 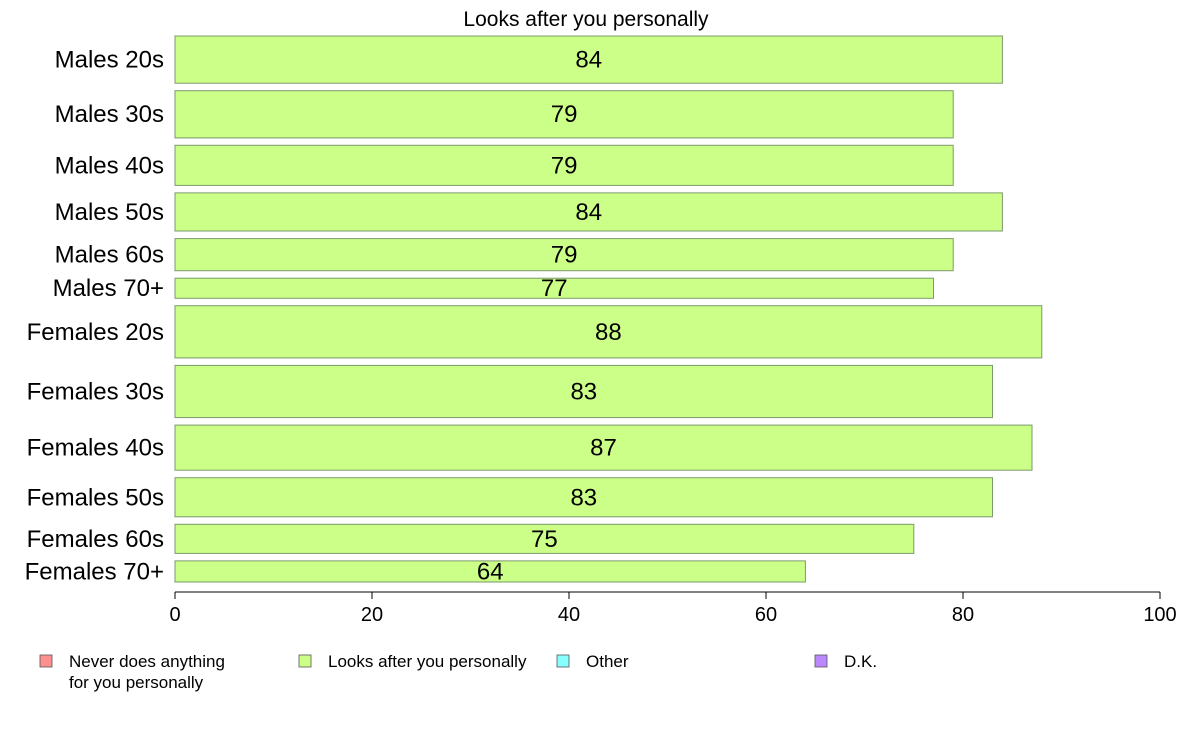 What do you see at coordinates (569, 615) in the screenshot?
I see `x-tick-label: 40` at bounding box center [569, 615].